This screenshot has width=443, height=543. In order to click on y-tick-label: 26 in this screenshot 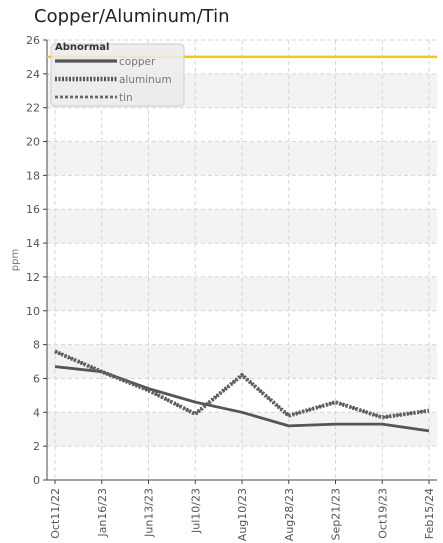, I will do `click(33, 40)`.